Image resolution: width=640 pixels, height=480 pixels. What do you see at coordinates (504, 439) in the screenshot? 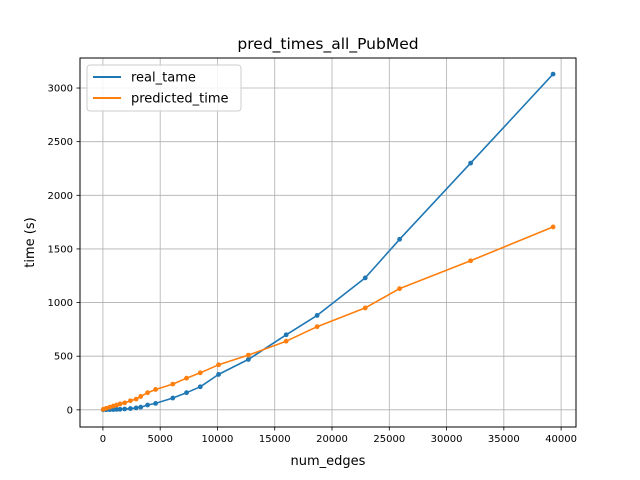
I see `x-tick-label: 35000` at bounding box center [504, 439].